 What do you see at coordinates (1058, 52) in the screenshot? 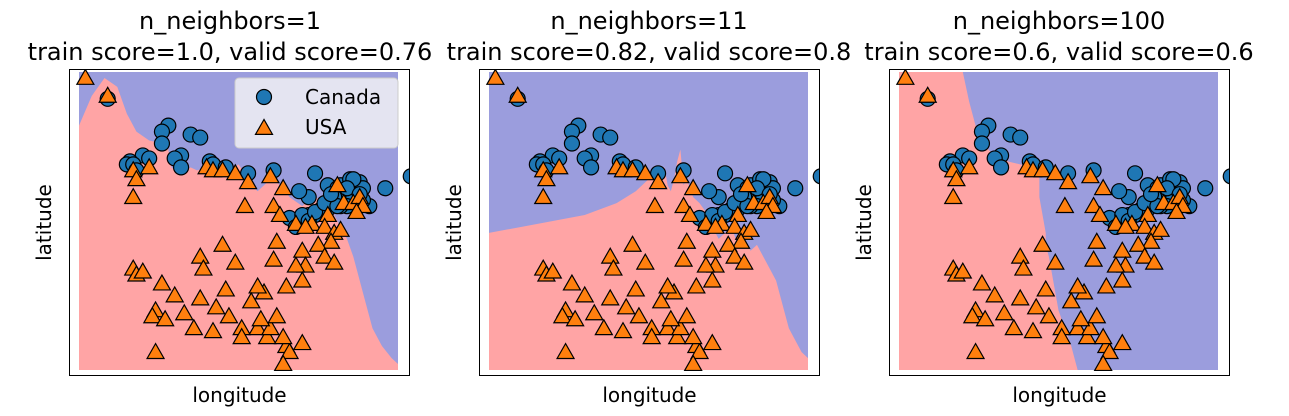
I see `panel-title-line2: train score=0.6, valid score=0.6` at bounding box center [1058, 52].